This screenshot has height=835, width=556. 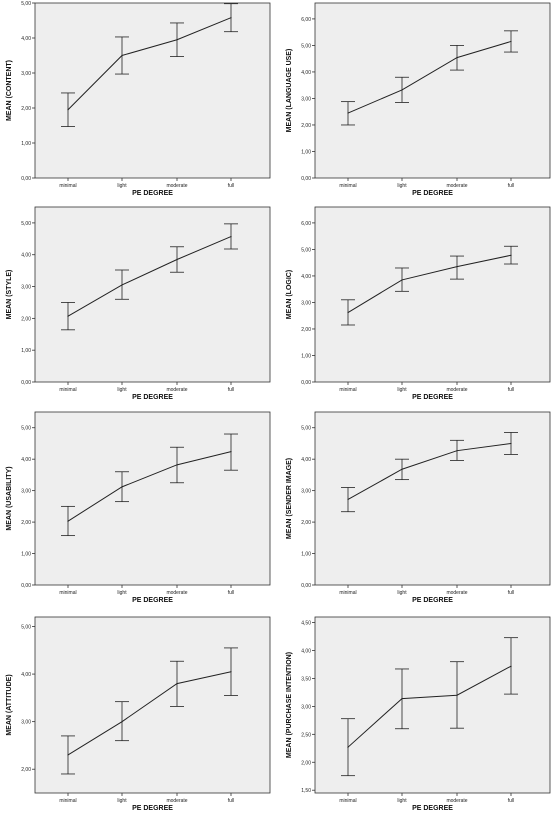 What do you see at coordinates (306, 624) in the screenshot?
I see `y-tick-label: 4,50` at bounding box center [306, 624].